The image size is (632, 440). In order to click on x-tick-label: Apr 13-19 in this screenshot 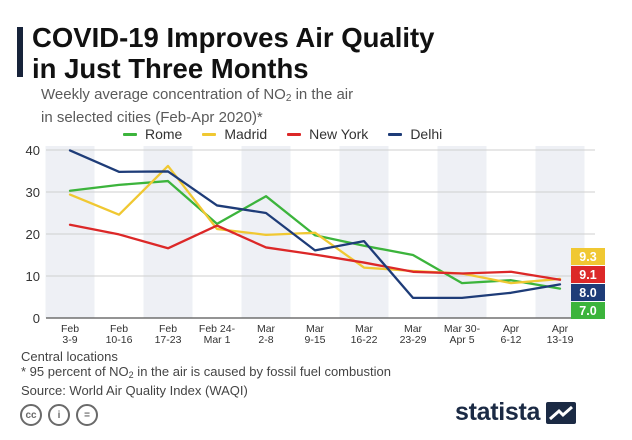, I will do `click(560, 334)`.